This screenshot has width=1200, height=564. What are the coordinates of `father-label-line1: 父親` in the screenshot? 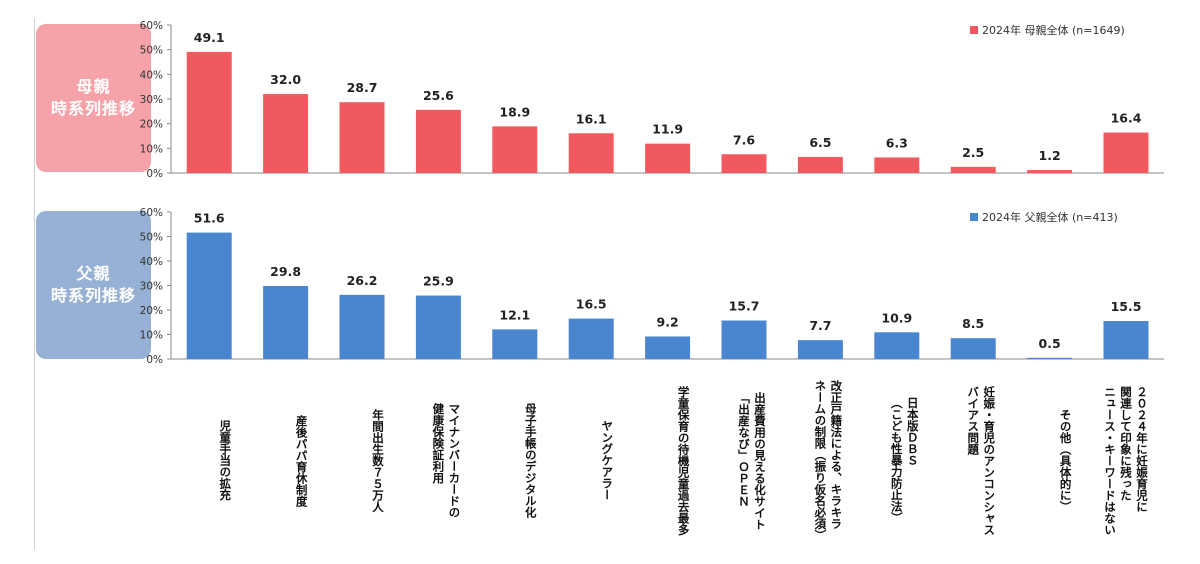 It's located at (93, 273).